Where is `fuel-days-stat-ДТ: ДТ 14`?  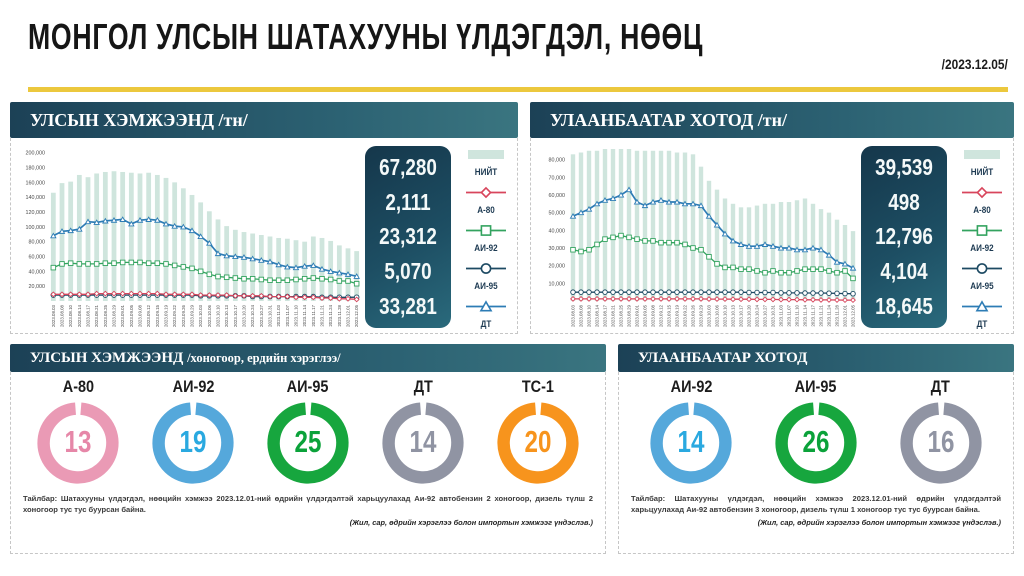 fuel-days-stat-ДТ: ДТ 14 is located at coordinates (423, 431).